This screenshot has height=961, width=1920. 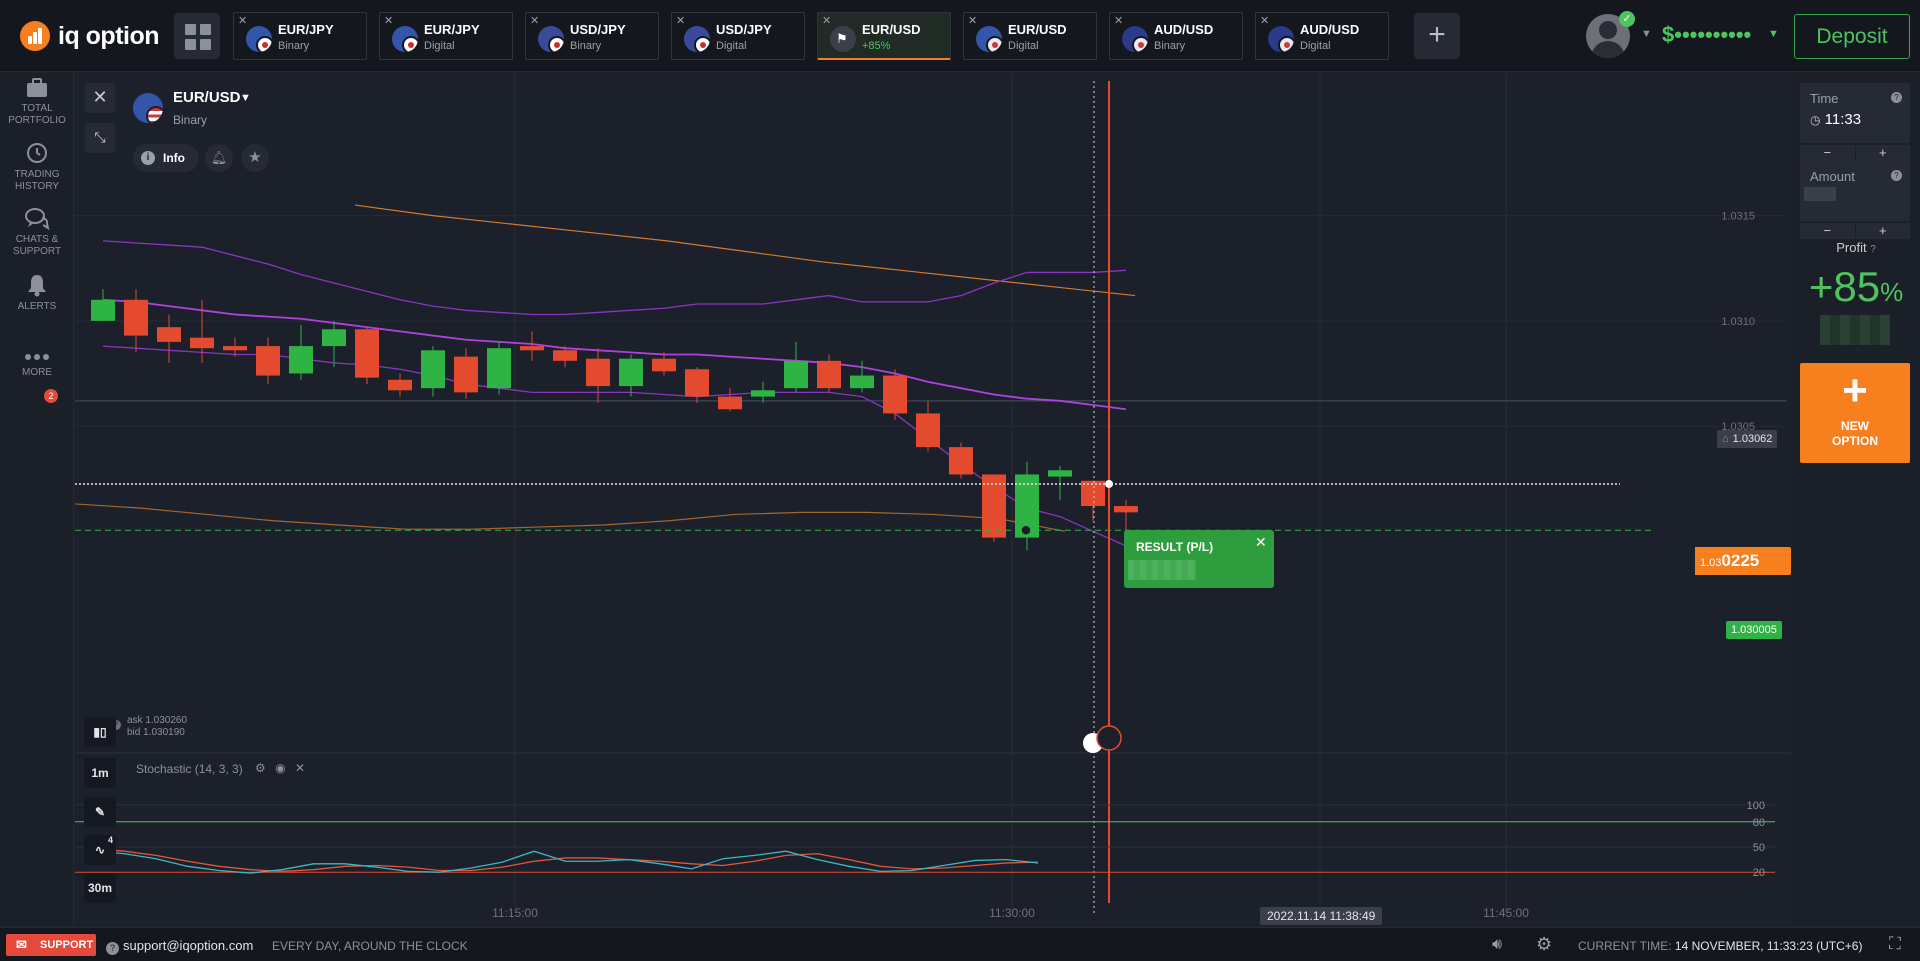 I want to click on info-button: i Info, so click(x=166, y=158).